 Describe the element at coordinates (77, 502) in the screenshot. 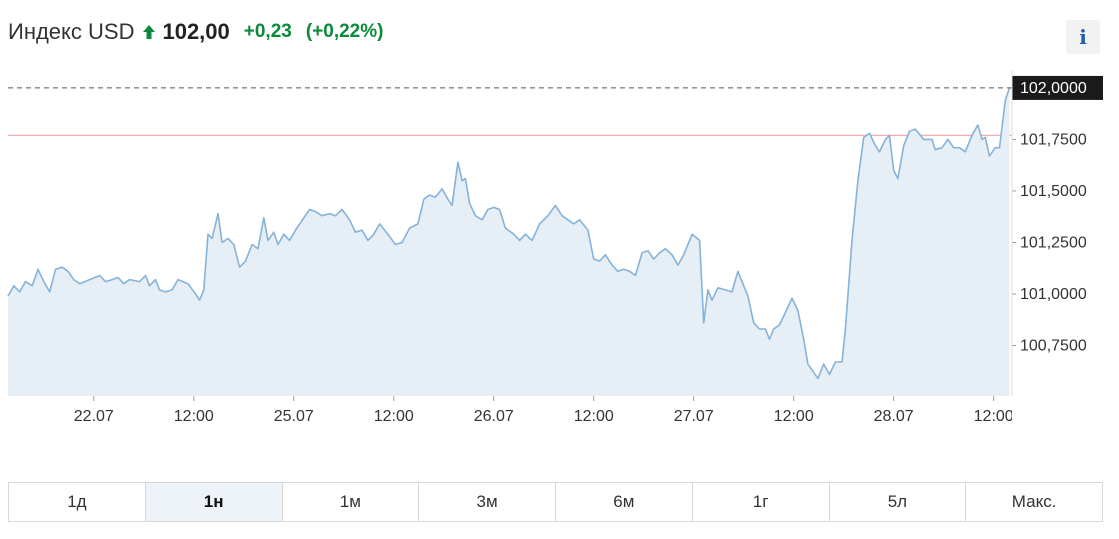

I see `range-button: 1д` at that location.